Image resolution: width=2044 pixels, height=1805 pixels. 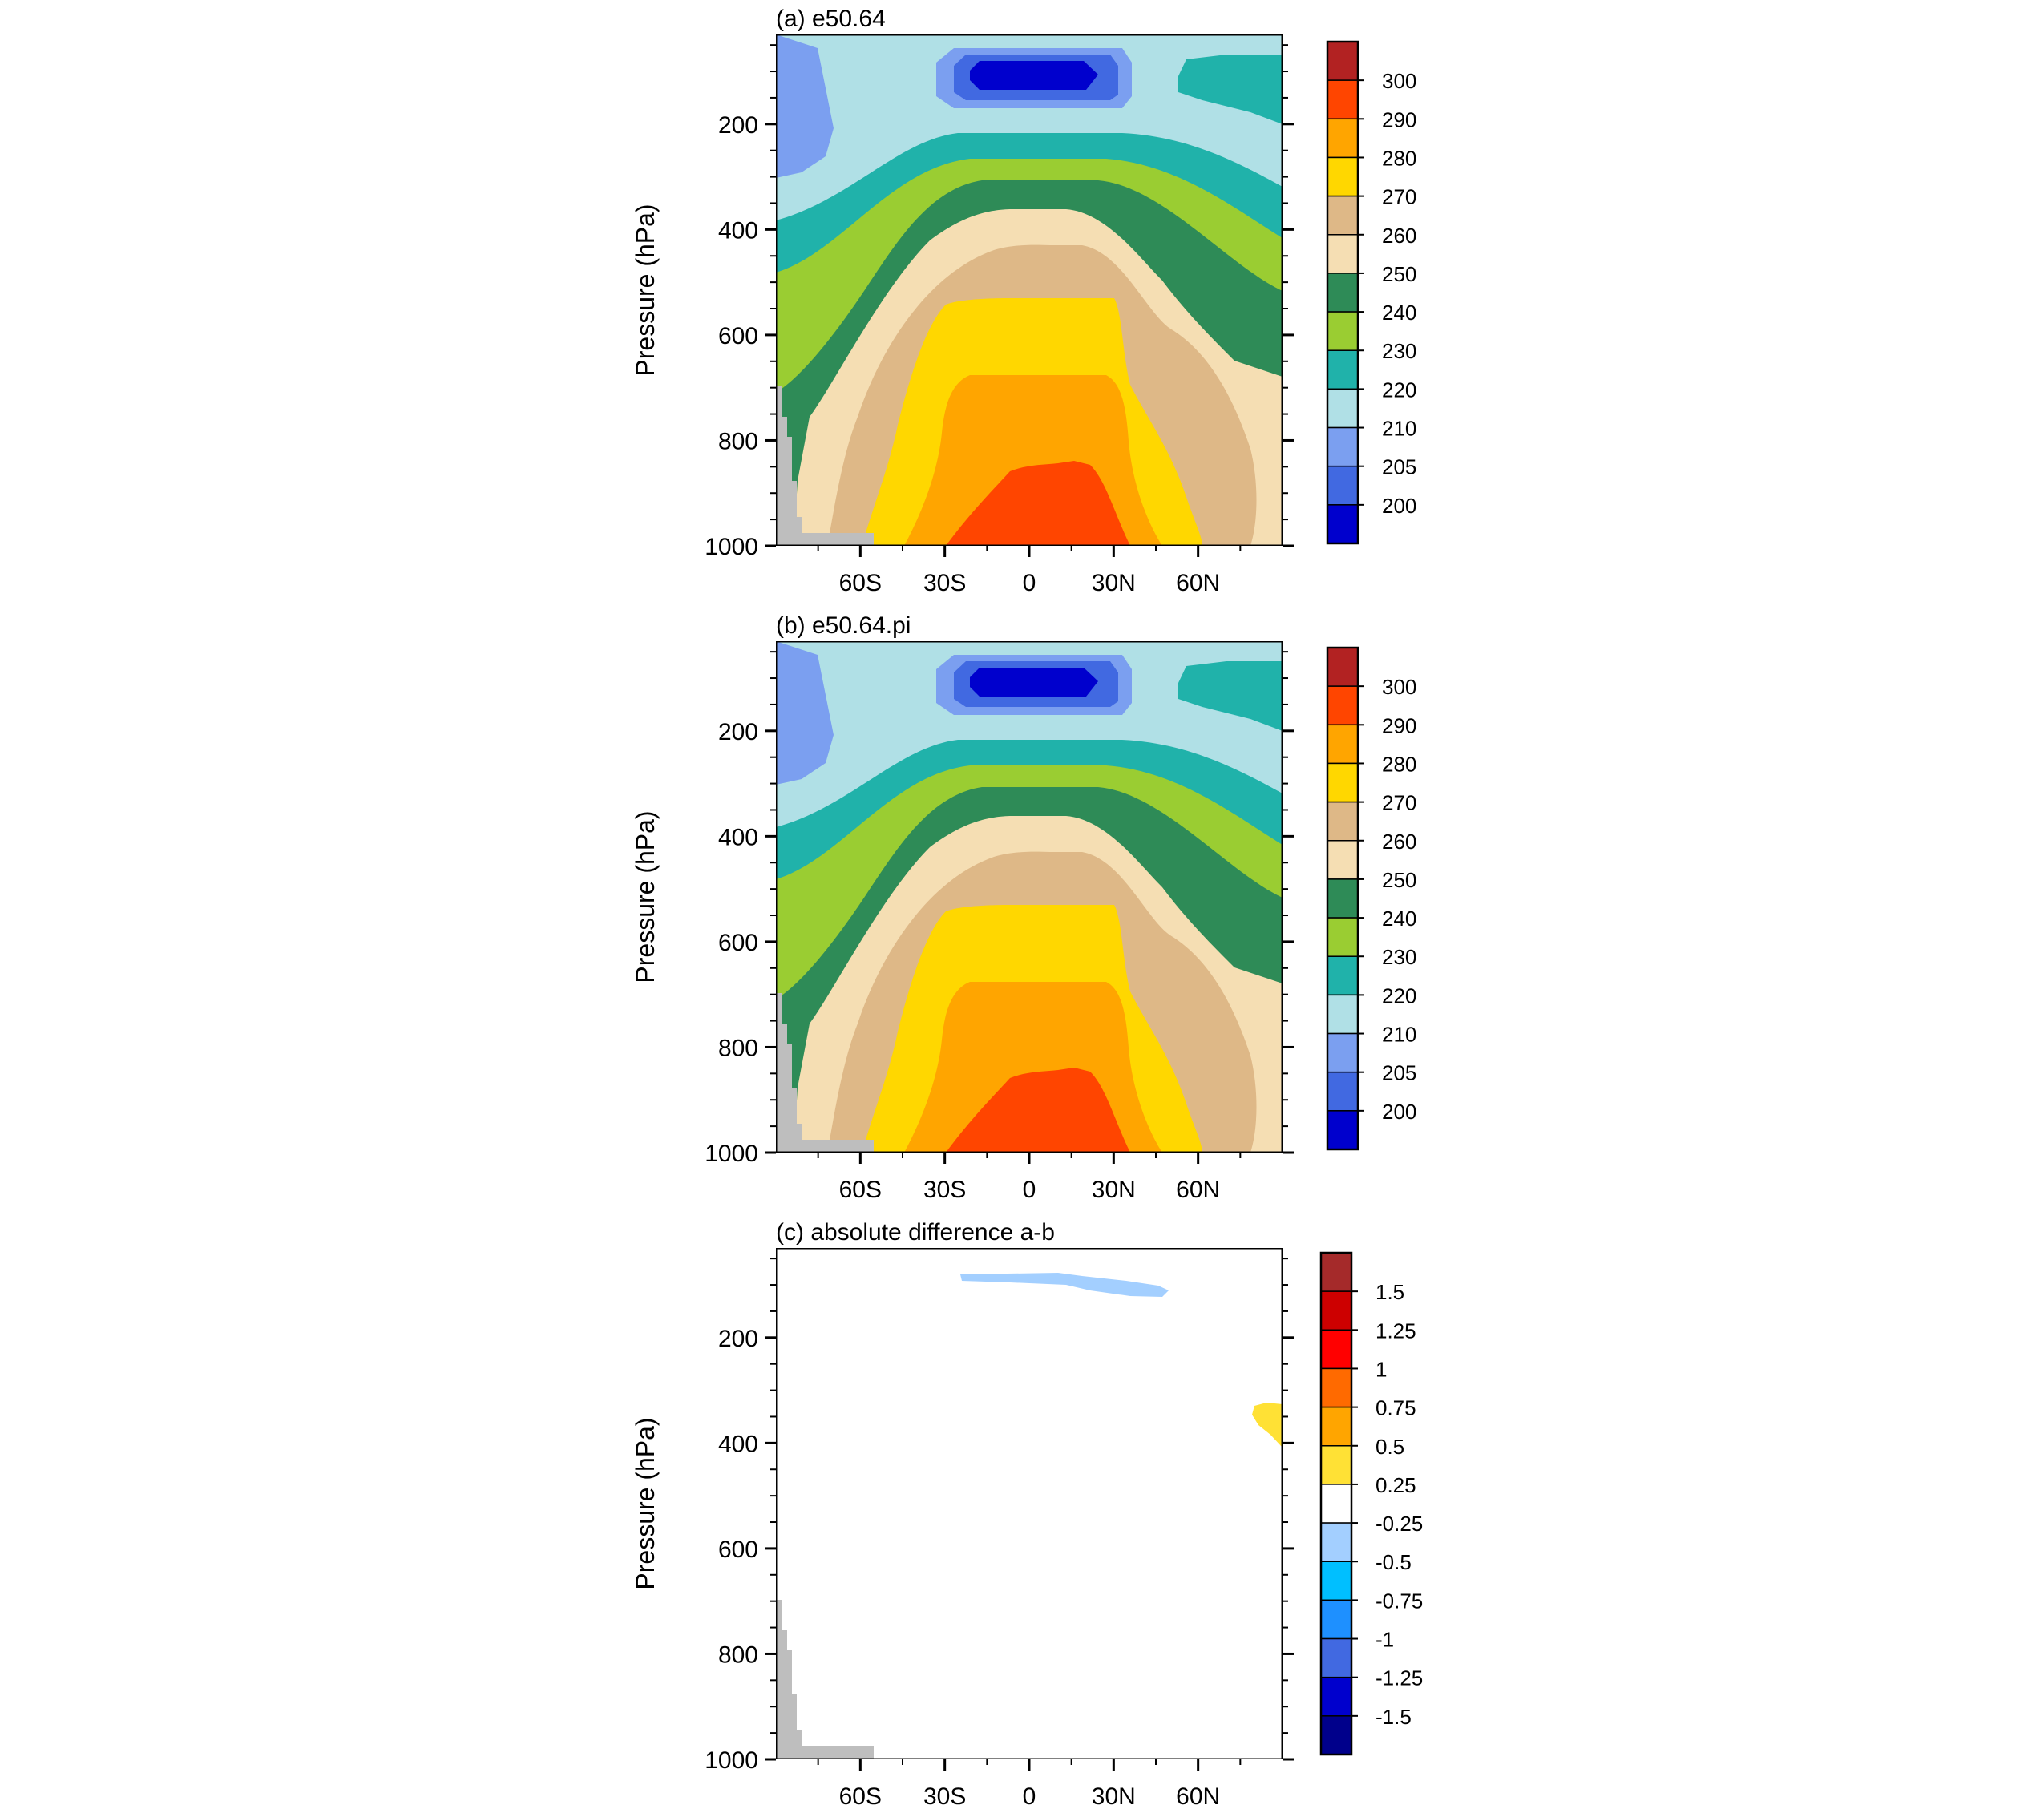 What do you see at coordinates (1389, 1447) in the screenshot?
I see `panel-c-colorbar-label: 0.5` at bounding box center [1389, 1447].